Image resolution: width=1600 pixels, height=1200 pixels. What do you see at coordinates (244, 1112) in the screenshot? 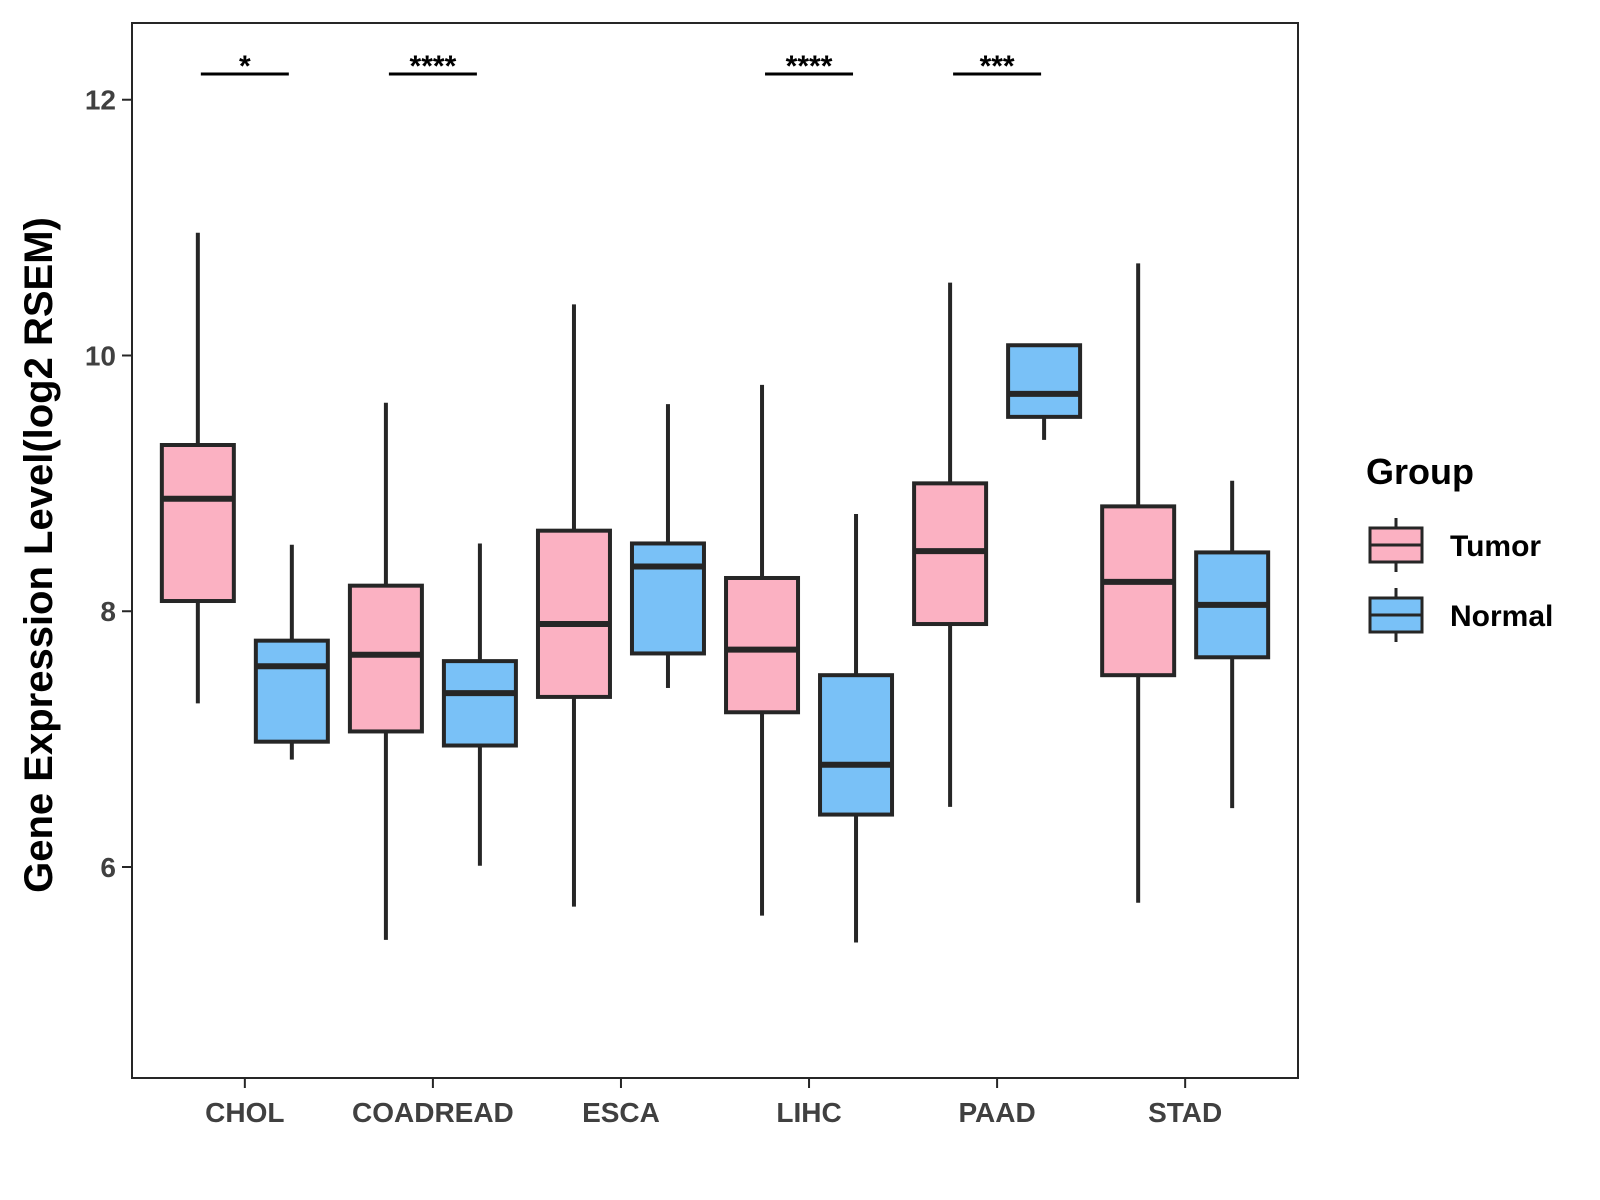
I see `x-tick-label: CHOL` at bounding box center [244, 1112].